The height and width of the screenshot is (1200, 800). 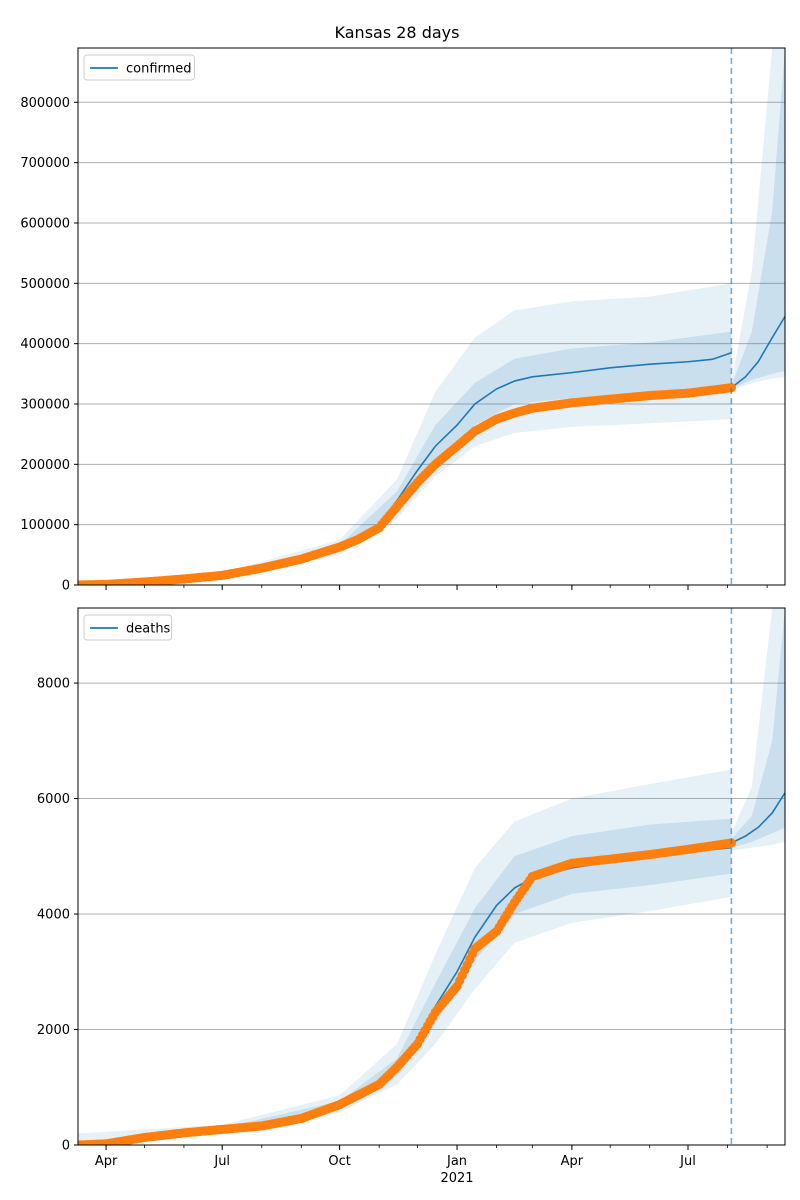 What do you see at coordinates (53, 915) in the screenshot?
I see `y-tick-label: 4000` at bounding box center [53, 915].